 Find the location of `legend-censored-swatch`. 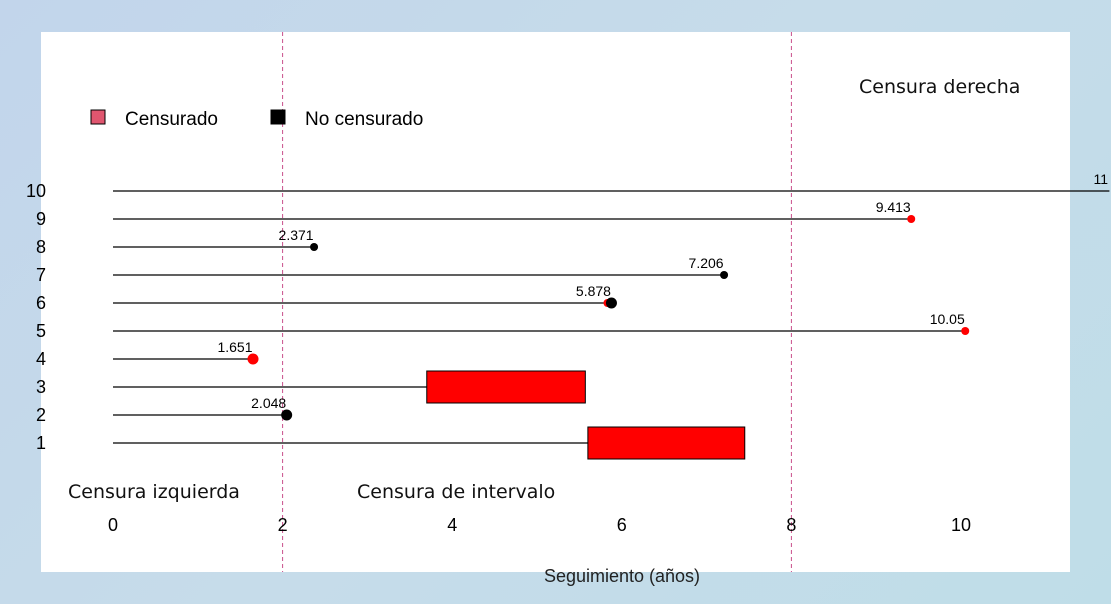

legend-censored-swatch is located at coordinates (98, 117).